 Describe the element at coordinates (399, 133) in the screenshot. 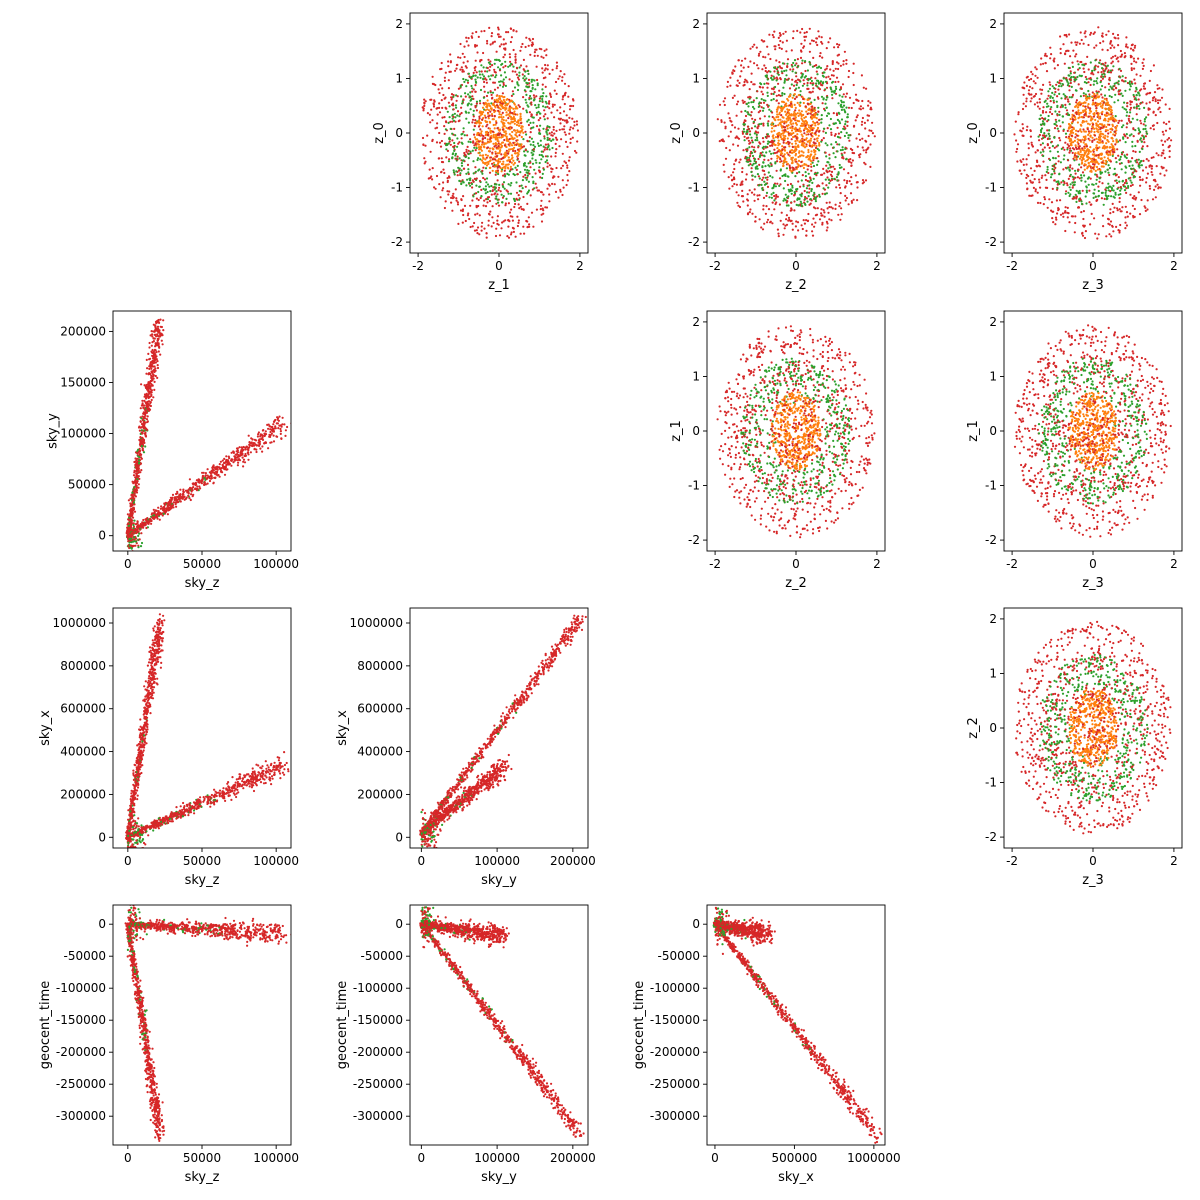

I see `y-tick-label: 0` at that location.